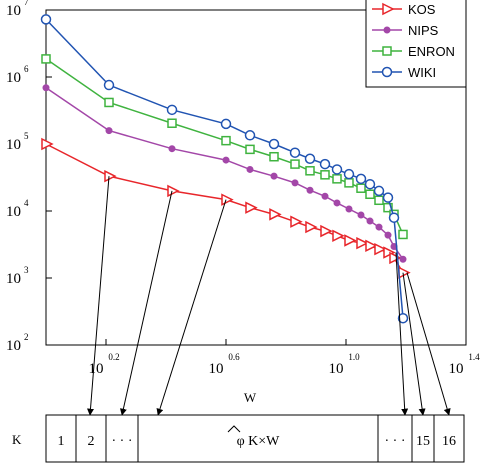 Image resolution: width=495 pixels, height=473 pixels. Describe the element at coordinates (26, 136) in the screenshot. I see `y-tick-exponent: 5` at that location.